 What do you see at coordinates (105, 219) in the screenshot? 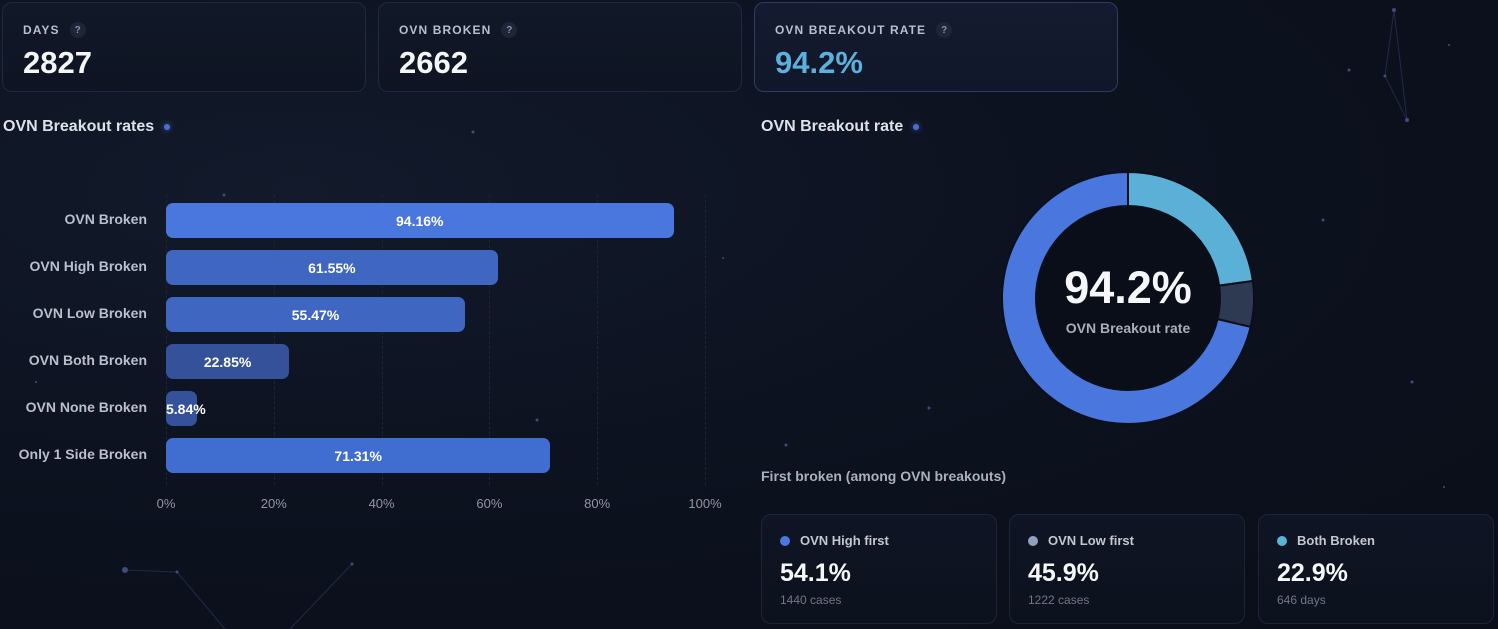
I see `y-category-label: OVN Broken` at bounding box center [105, 219].